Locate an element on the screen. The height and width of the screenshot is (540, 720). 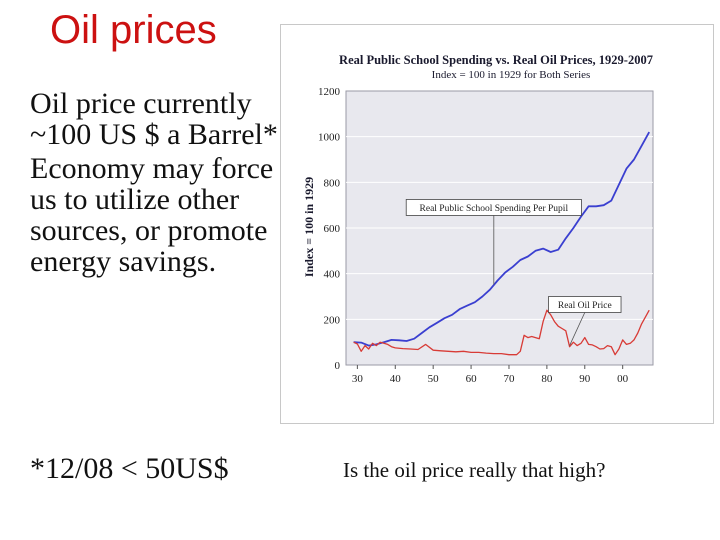
y-tick-label: 1200 is located at coordinates (329, 92).